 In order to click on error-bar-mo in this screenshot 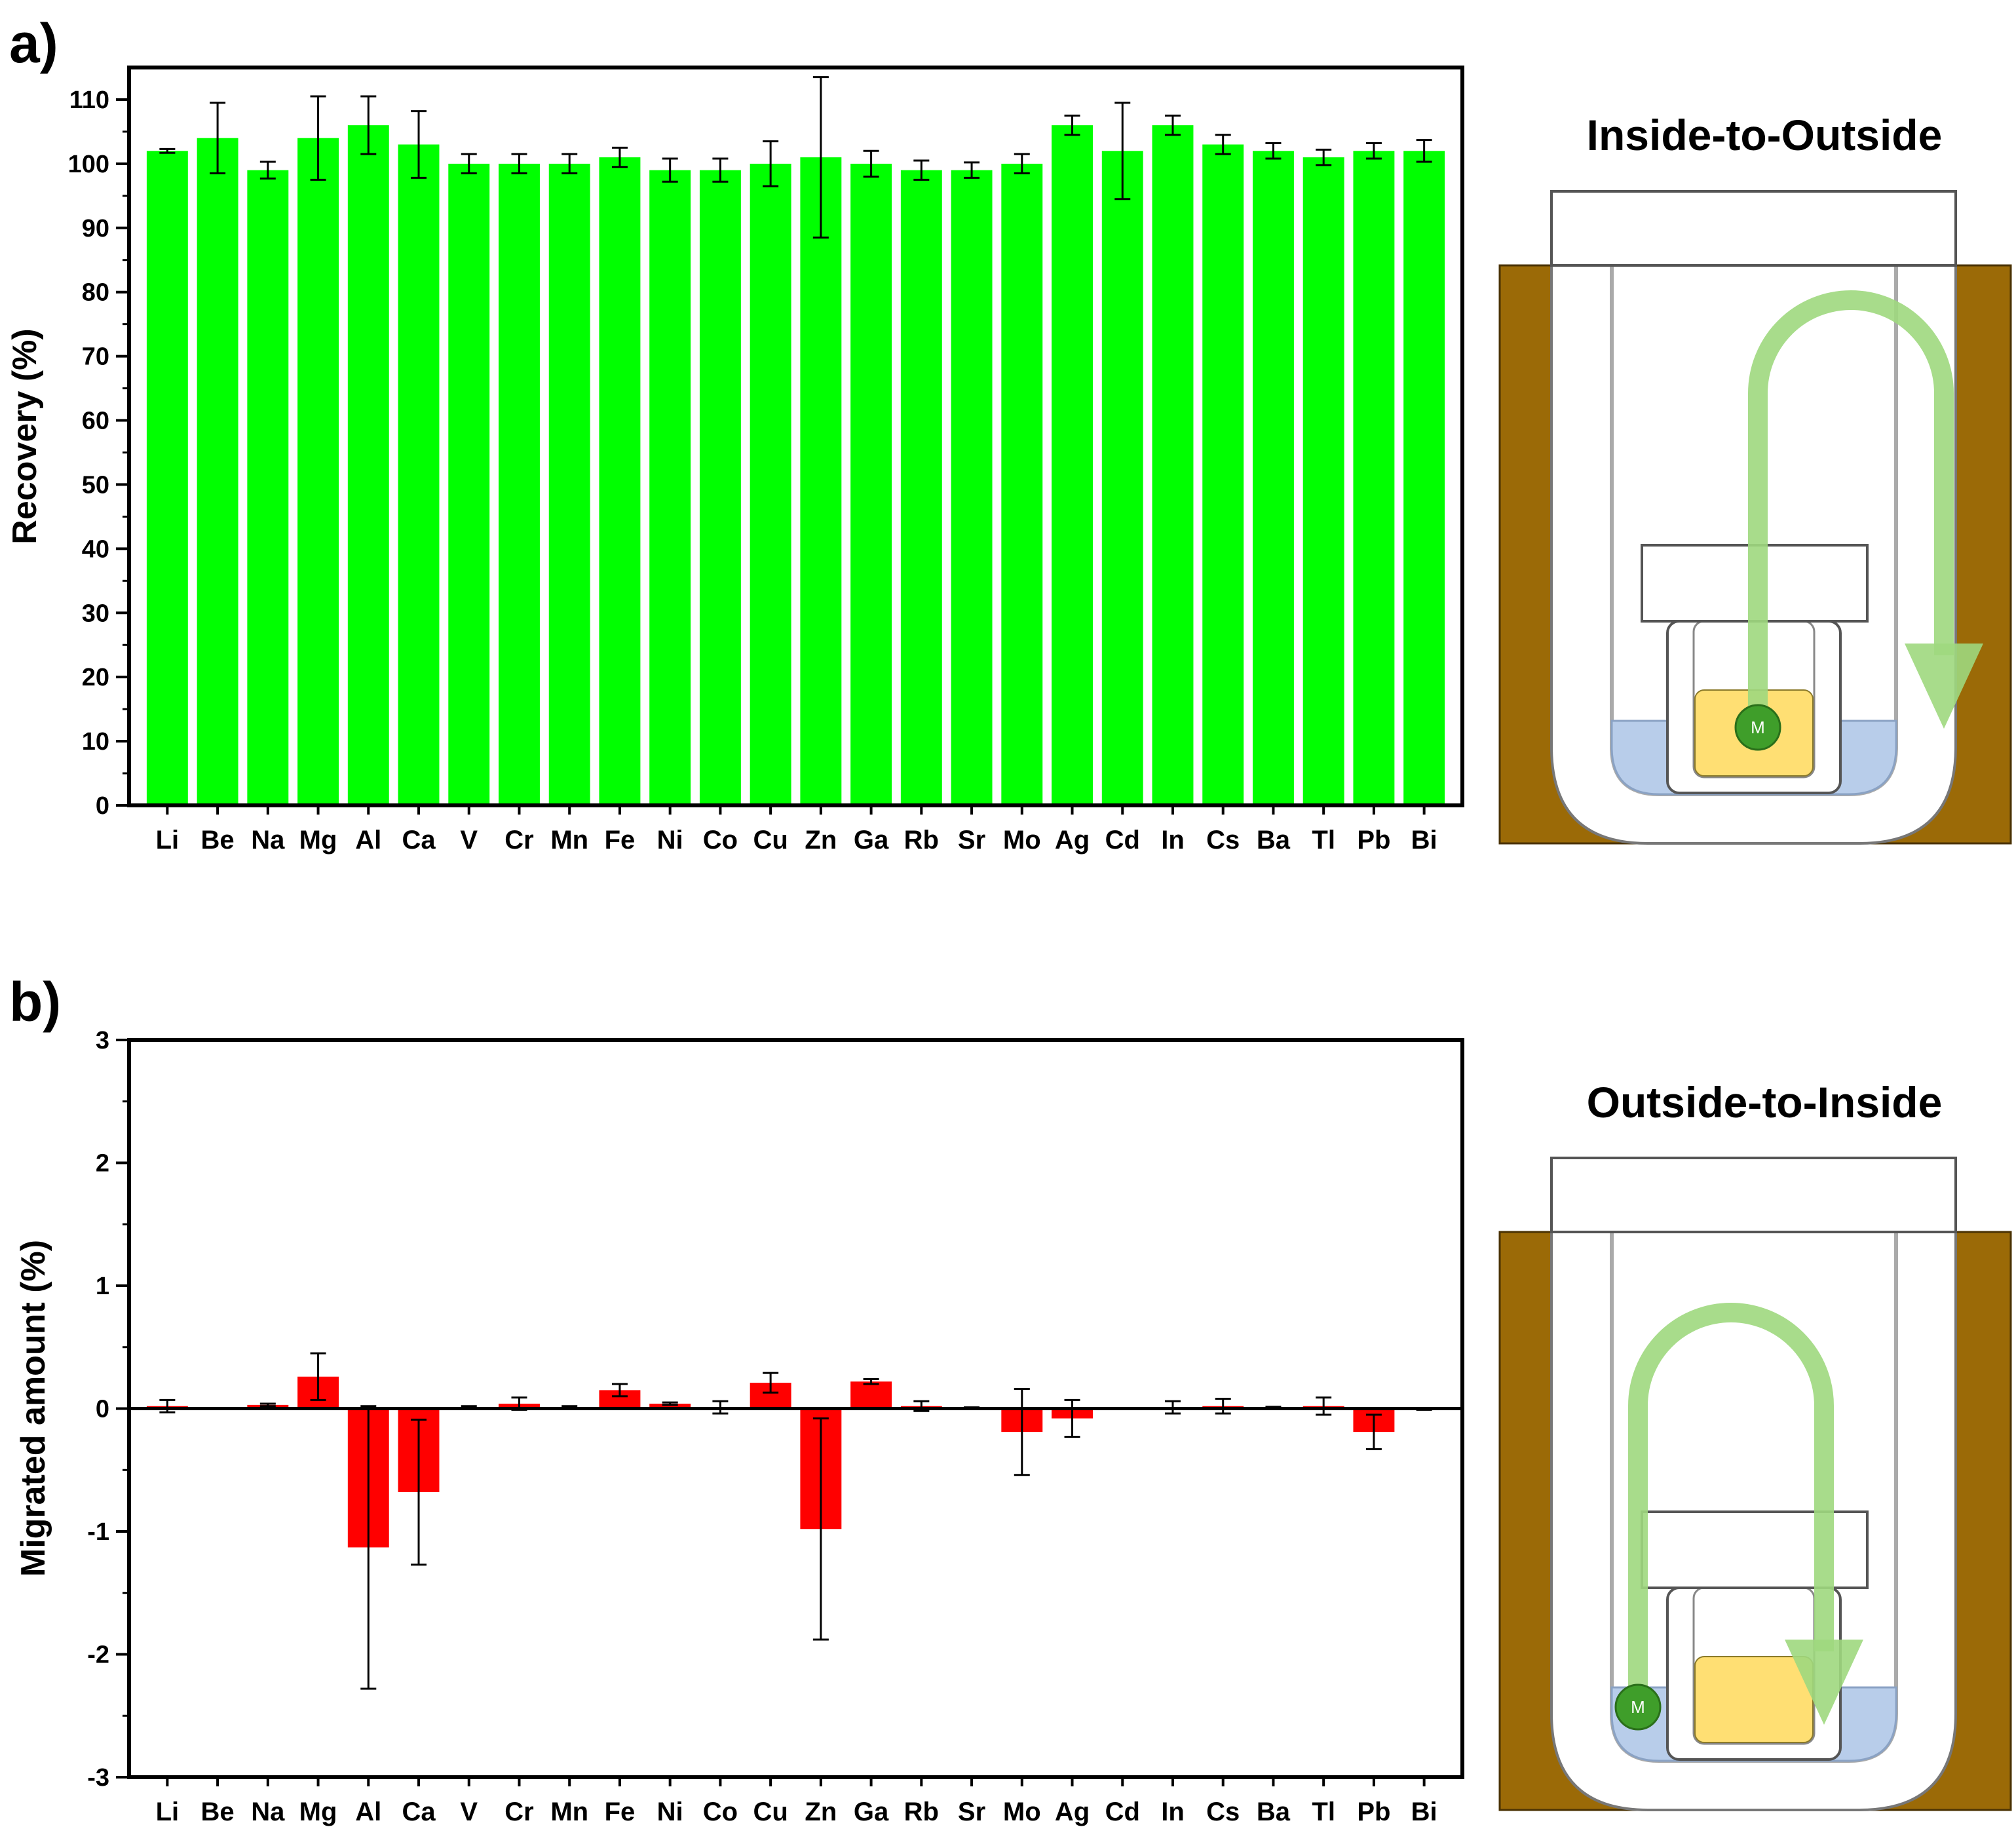, I will do `click(1022, 164)`.